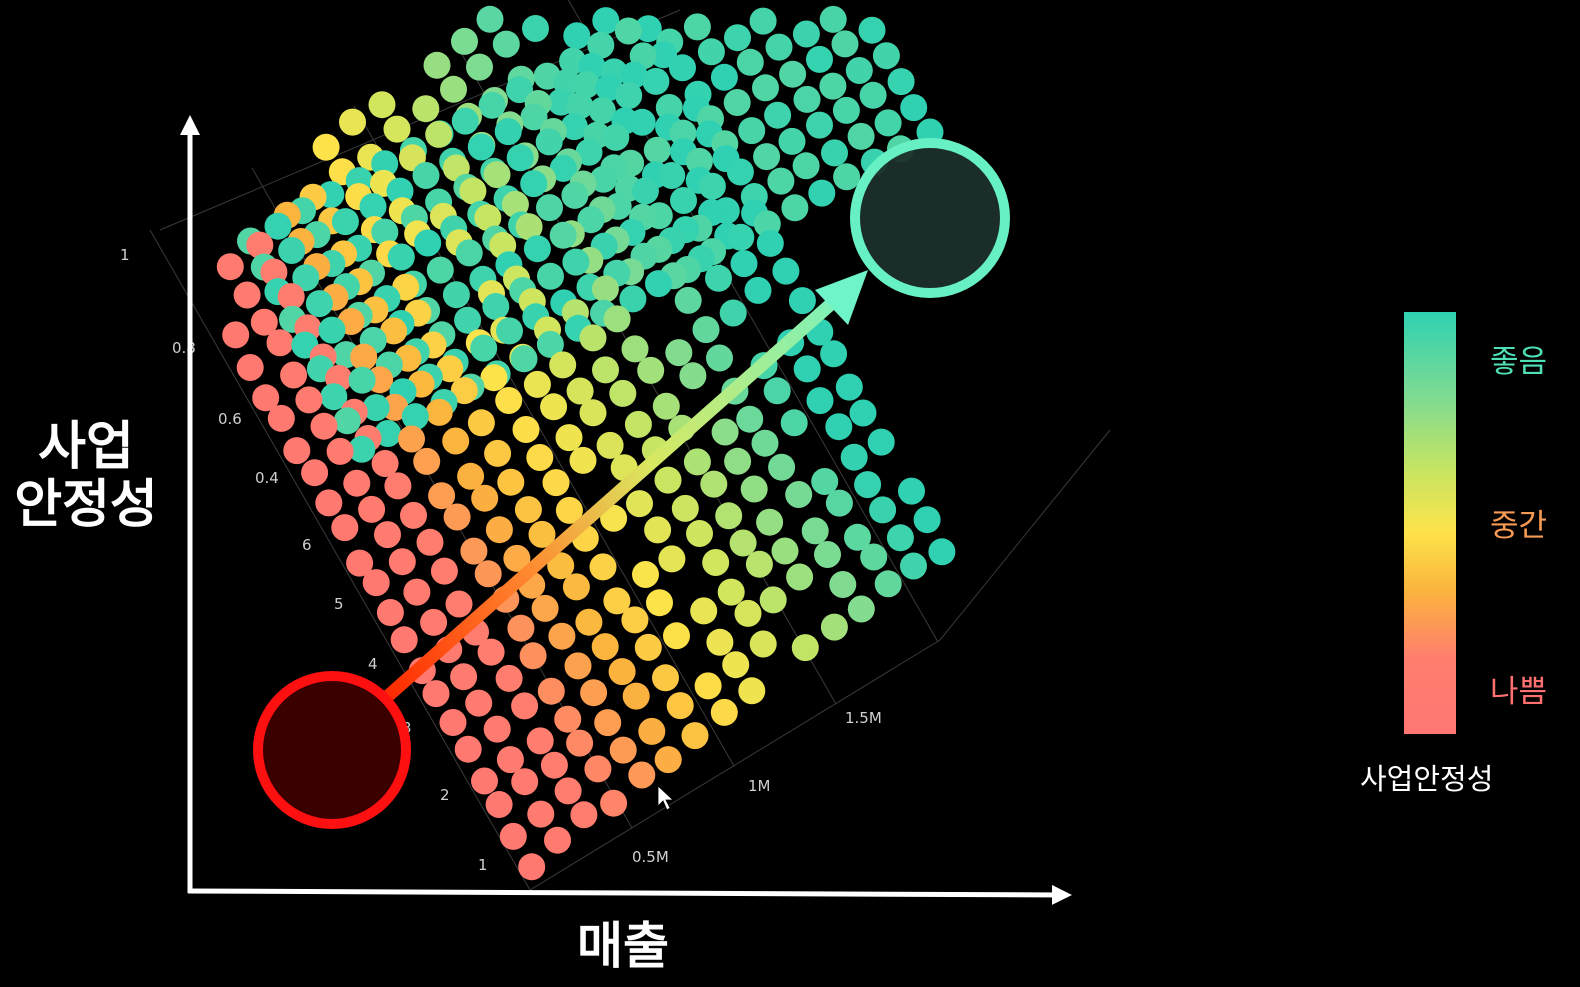 This screenshot has height=987, width=1580. Describe the element at coordinates (666, 798) in the screenshot. I see `mouse-cursor-icon` at that location.